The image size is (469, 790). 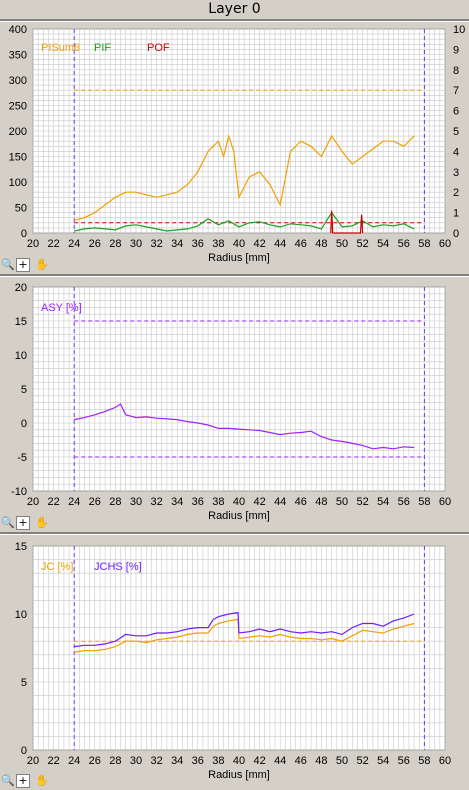 I want to click on x-tick-label: 22, so click(x=53, y=761).